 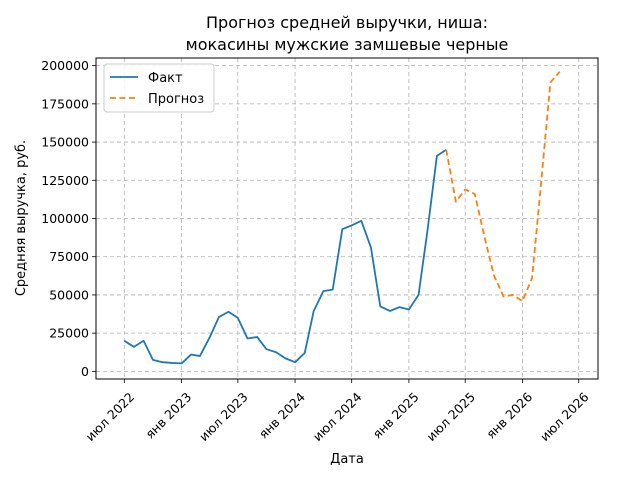 I want to click on legend: Факт Прогноз, so click(x=159, y=88).